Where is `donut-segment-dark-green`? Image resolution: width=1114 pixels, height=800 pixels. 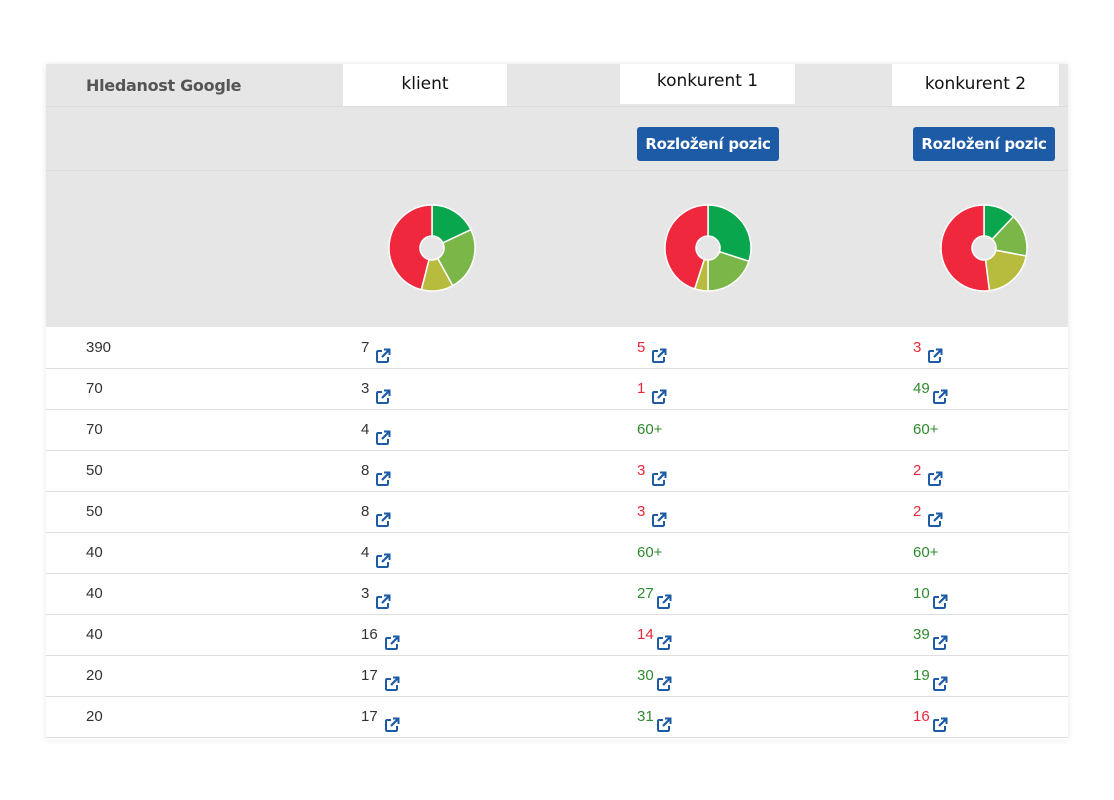
donut-segment-dark-green is located at coordinates (729, 233).